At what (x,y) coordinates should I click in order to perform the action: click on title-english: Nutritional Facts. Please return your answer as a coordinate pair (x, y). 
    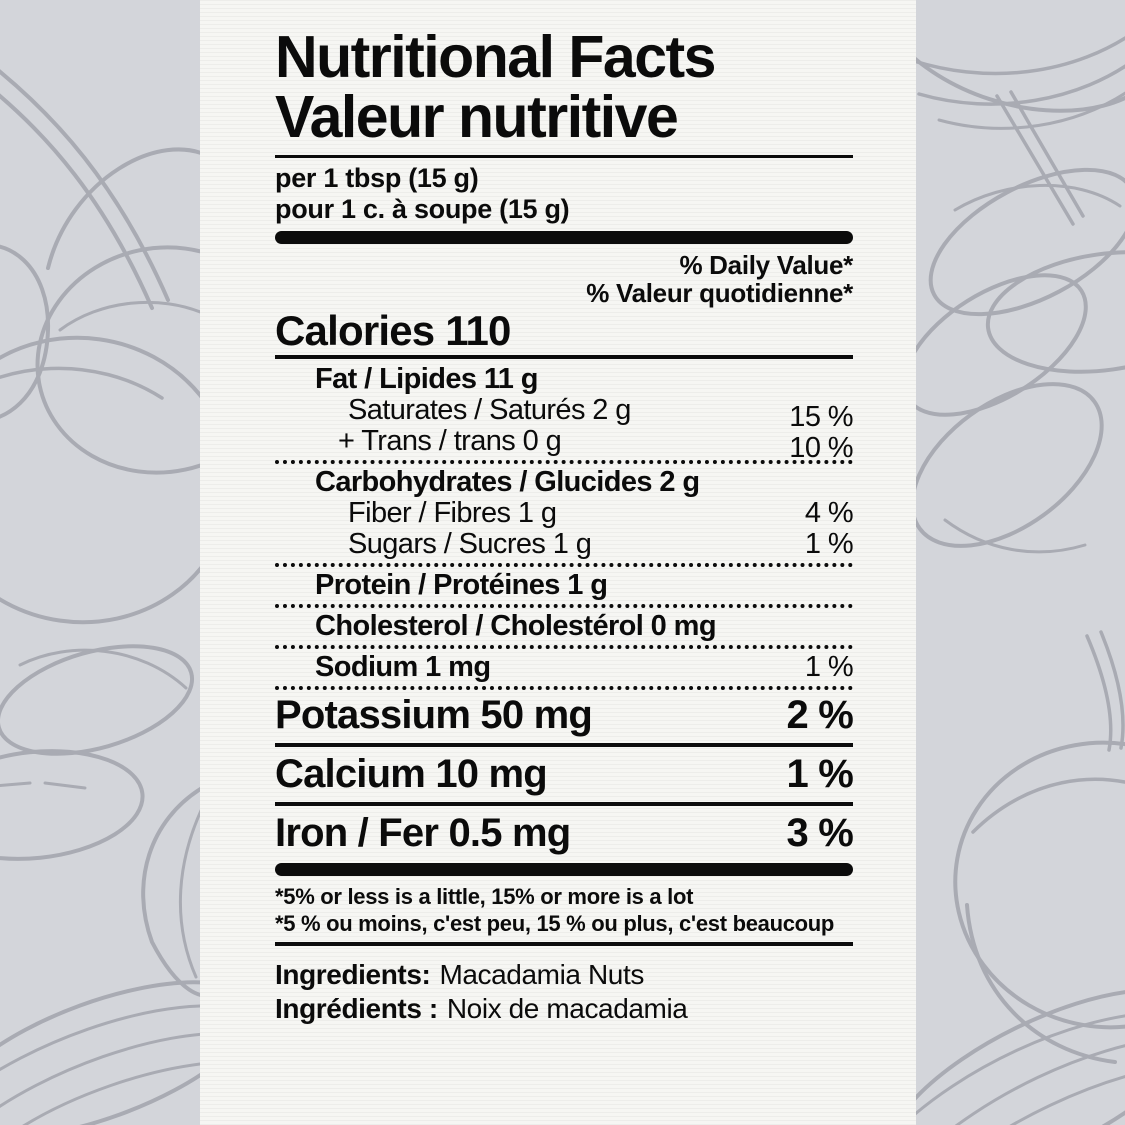
    Looking at the image, I should click on (496, 57).